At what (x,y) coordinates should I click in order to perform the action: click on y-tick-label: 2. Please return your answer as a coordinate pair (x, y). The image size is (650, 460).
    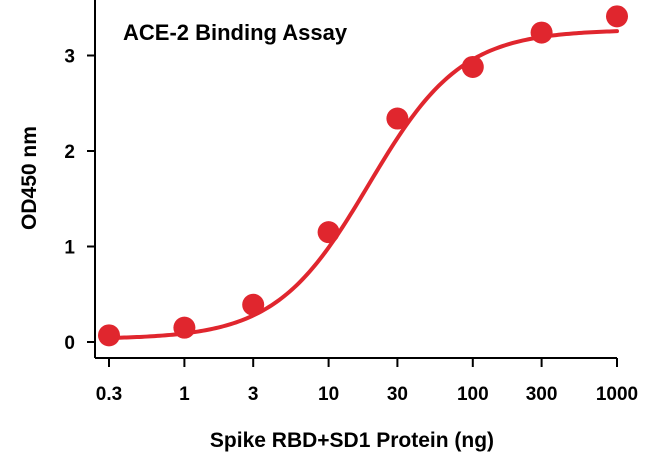
    Looking at the image, I should click on (69, 152).